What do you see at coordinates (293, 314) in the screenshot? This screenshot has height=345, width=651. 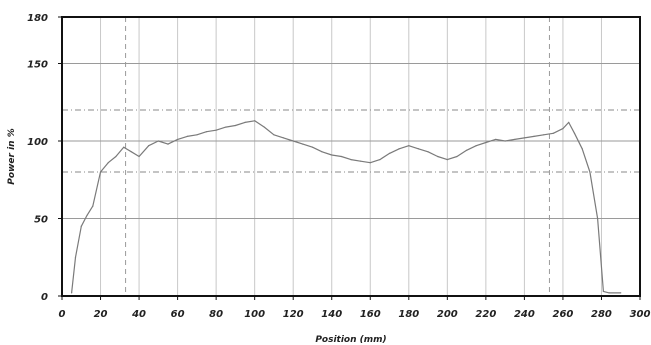 I see `x-tick-label: 120` at bounding box center [293, 314].